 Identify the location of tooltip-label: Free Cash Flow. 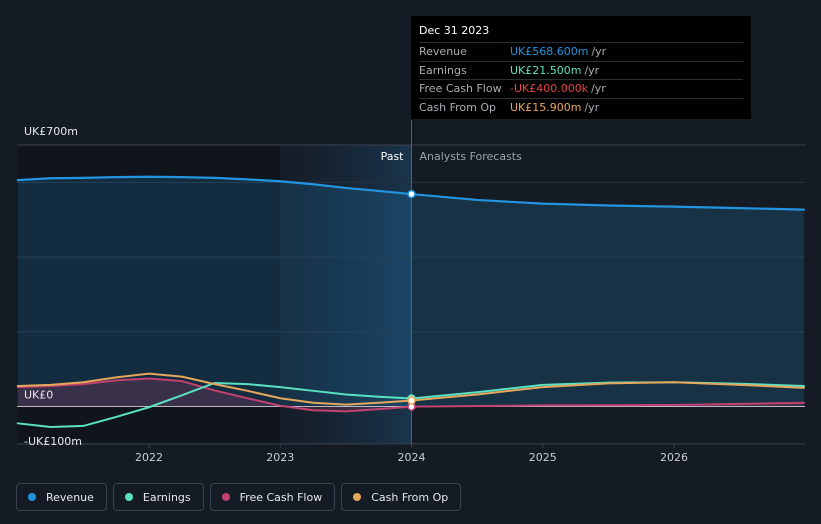
(460, 89).